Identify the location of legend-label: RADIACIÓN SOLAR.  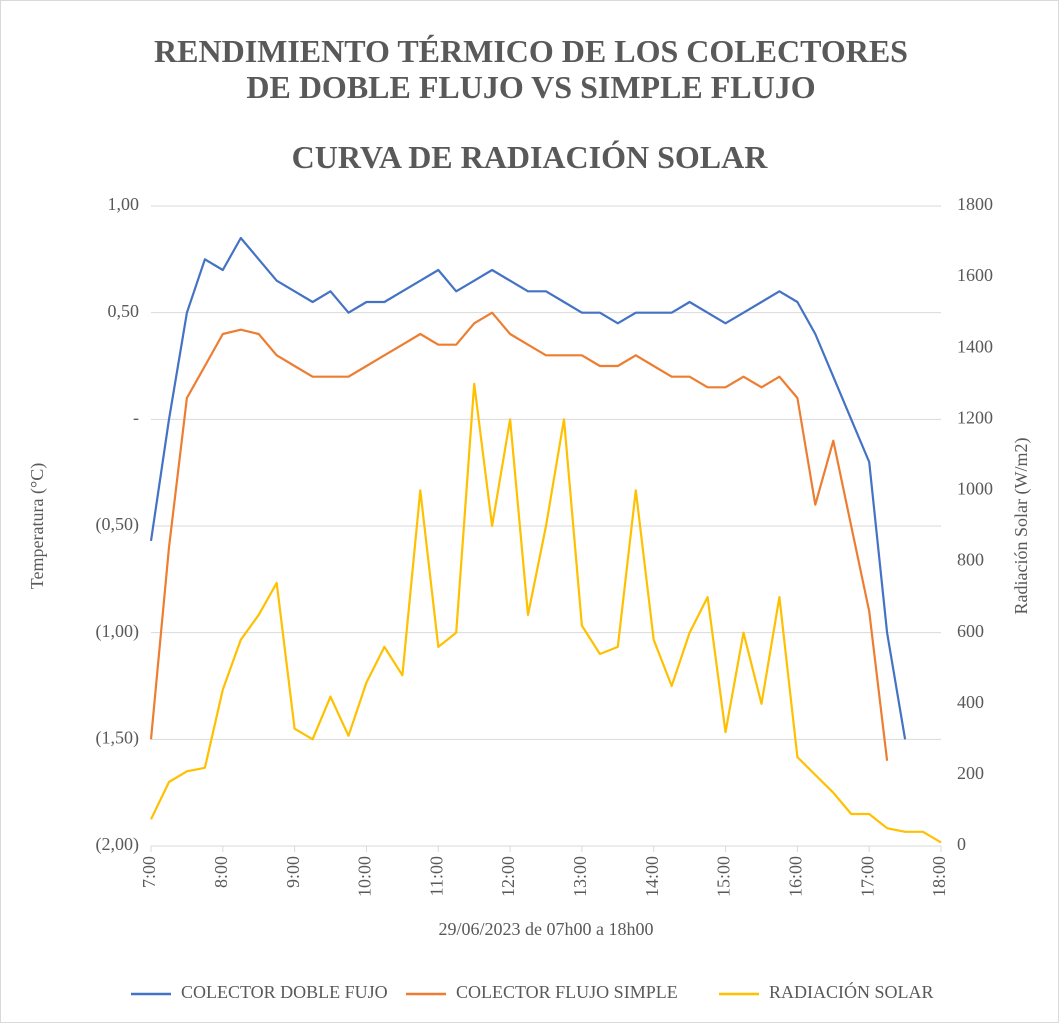
(851, 991).